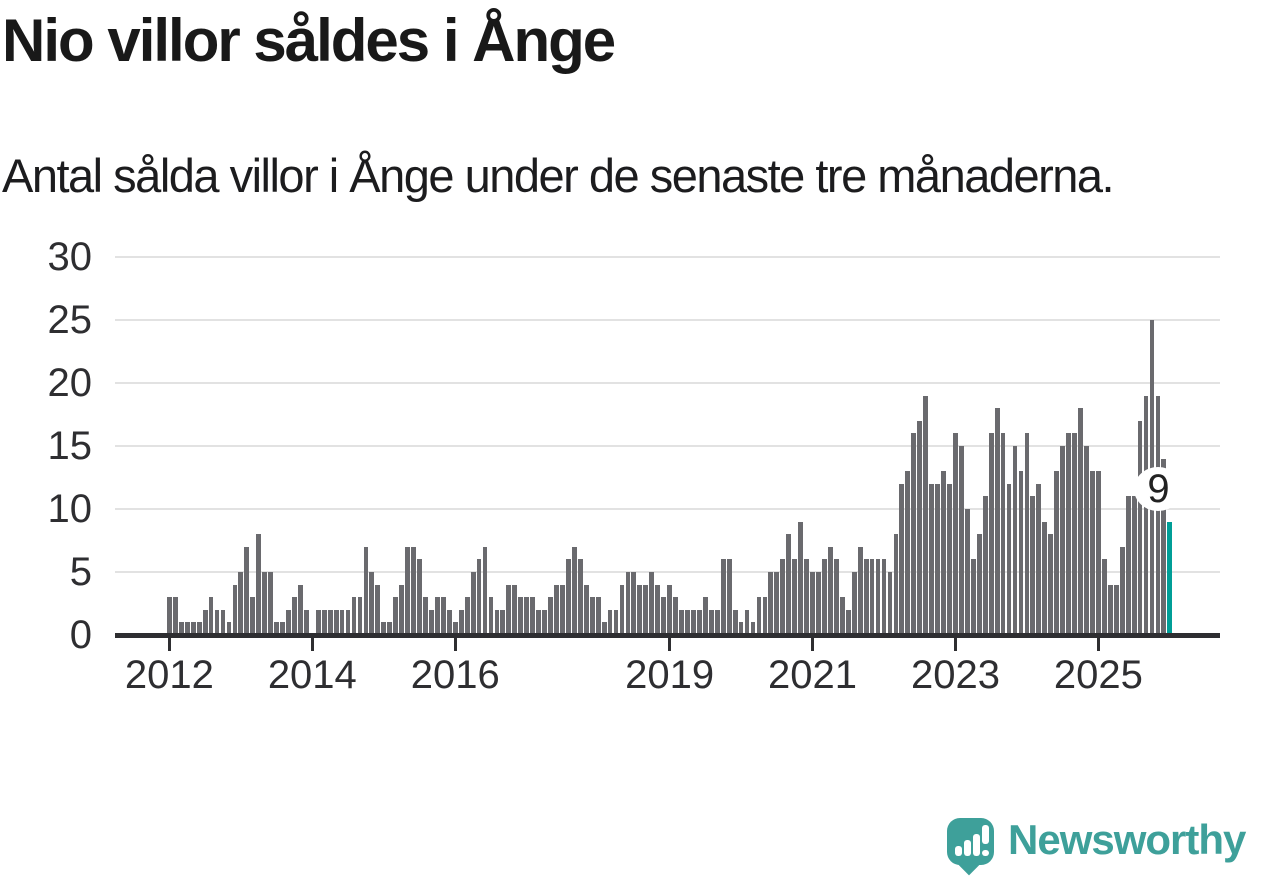  I want to click on highlight-value-bubble, so click(1158, 488).